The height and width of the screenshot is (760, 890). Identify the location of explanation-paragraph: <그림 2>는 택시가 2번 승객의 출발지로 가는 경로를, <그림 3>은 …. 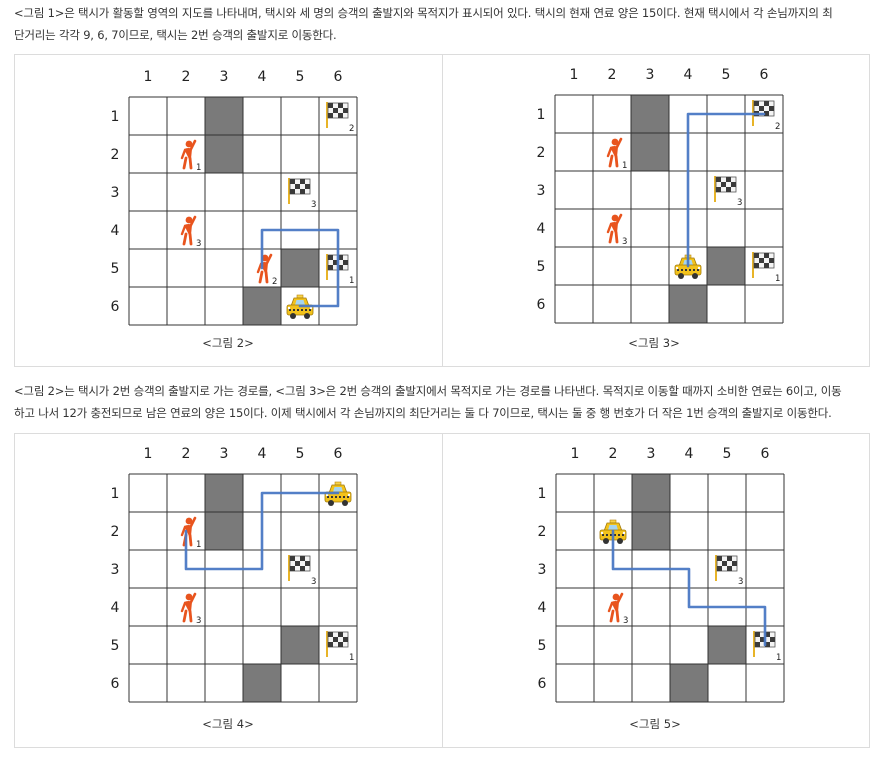
(447, 402).